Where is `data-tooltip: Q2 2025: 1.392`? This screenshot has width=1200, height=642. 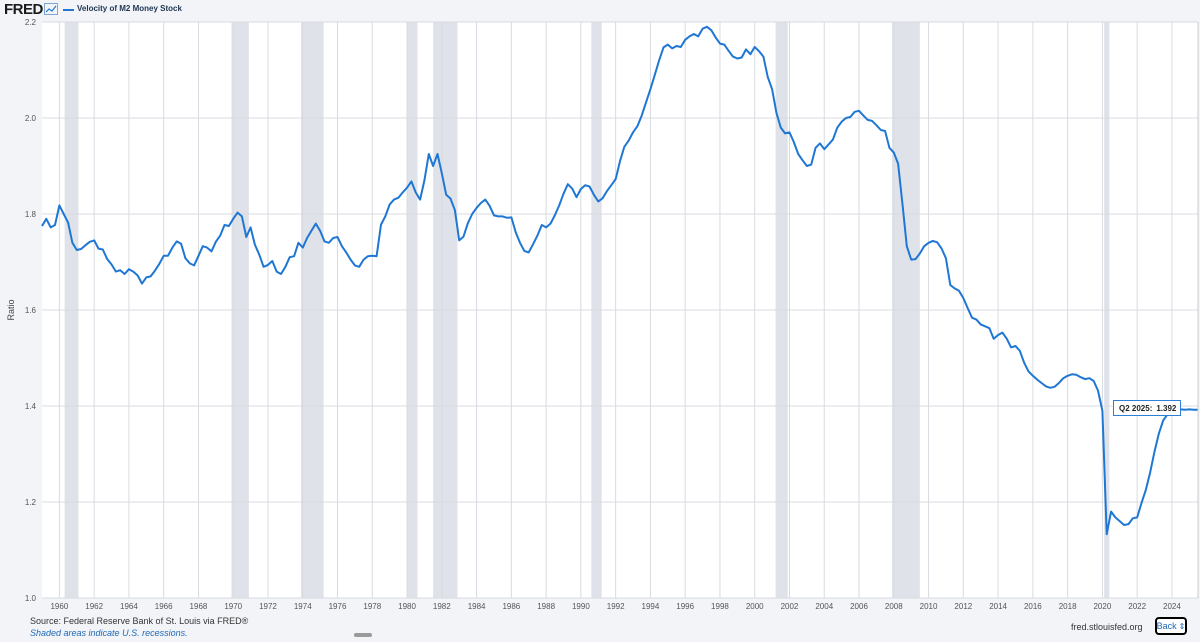 data-tooltip: Q2 2025: 1.392 is located at coordinates (1147, 408).